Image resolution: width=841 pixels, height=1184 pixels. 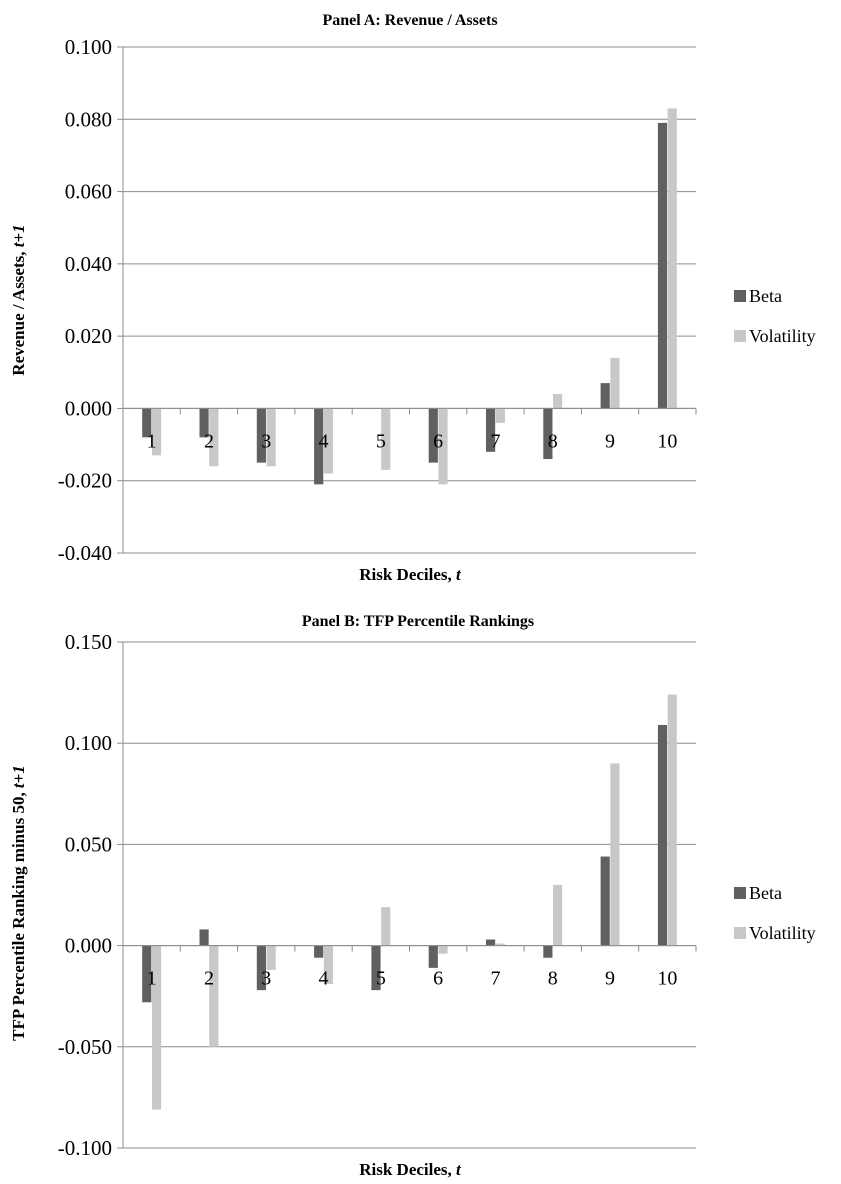 I want to click on y-tick-label: 0.060, so click(x=88, y=192).